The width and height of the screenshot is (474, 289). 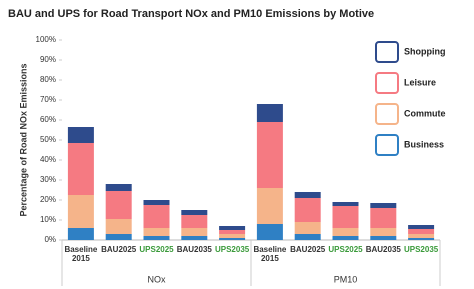 I want to click on legend-label: Shopping, so click(x=425, y=51).